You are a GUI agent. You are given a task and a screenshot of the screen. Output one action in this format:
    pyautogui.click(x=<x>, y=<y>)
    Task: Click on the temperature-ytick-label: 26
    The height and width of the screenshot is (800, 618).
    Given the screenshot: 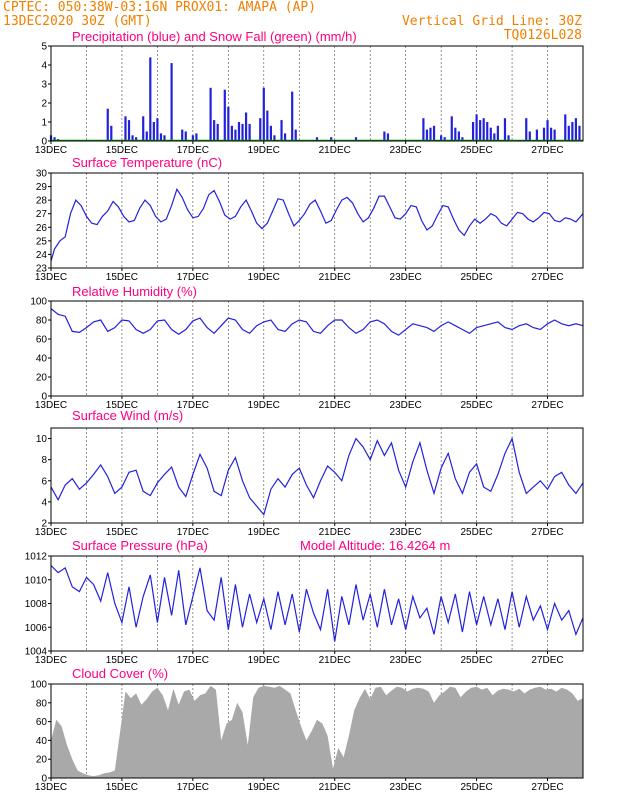 What is the action you would take?
    pyautogui.click(x=42, y=228)
    